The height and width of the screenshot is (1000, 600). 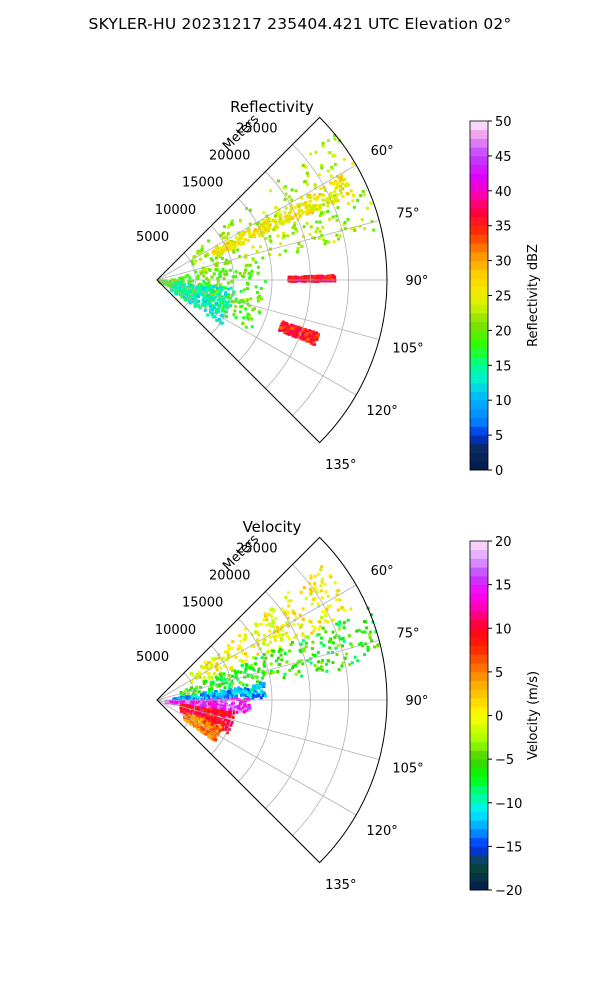 I want to click on angle-tick-label: 105°, so click(x=407, y=348).